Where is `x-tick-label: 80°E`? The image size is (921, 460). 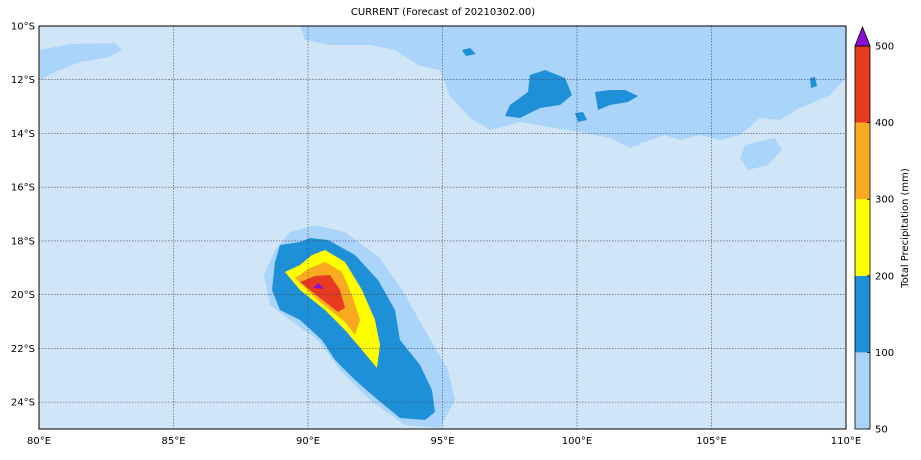
x-tick-label: 80°E is located at coordinates (39, 441).